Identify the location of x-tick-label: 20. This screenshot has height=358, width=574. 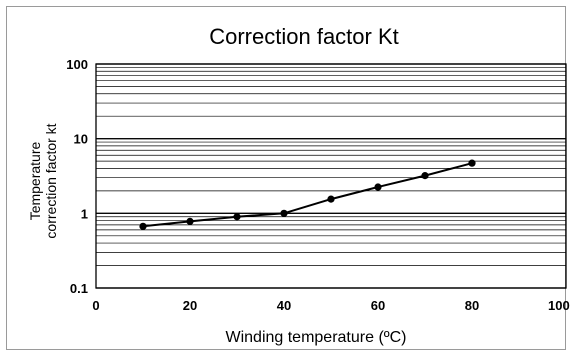
(190, 305).